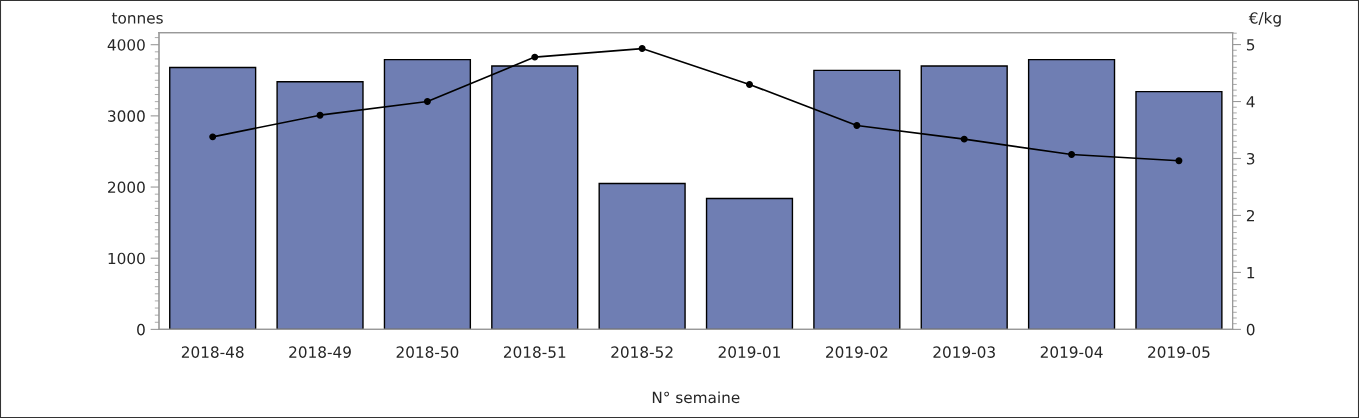 This screenshot has height=418, width=1359. What do you see at coordinates (126, 116) in the screenshot?
I see `y-tick-label: 3000` at bounding box center [126, 116].